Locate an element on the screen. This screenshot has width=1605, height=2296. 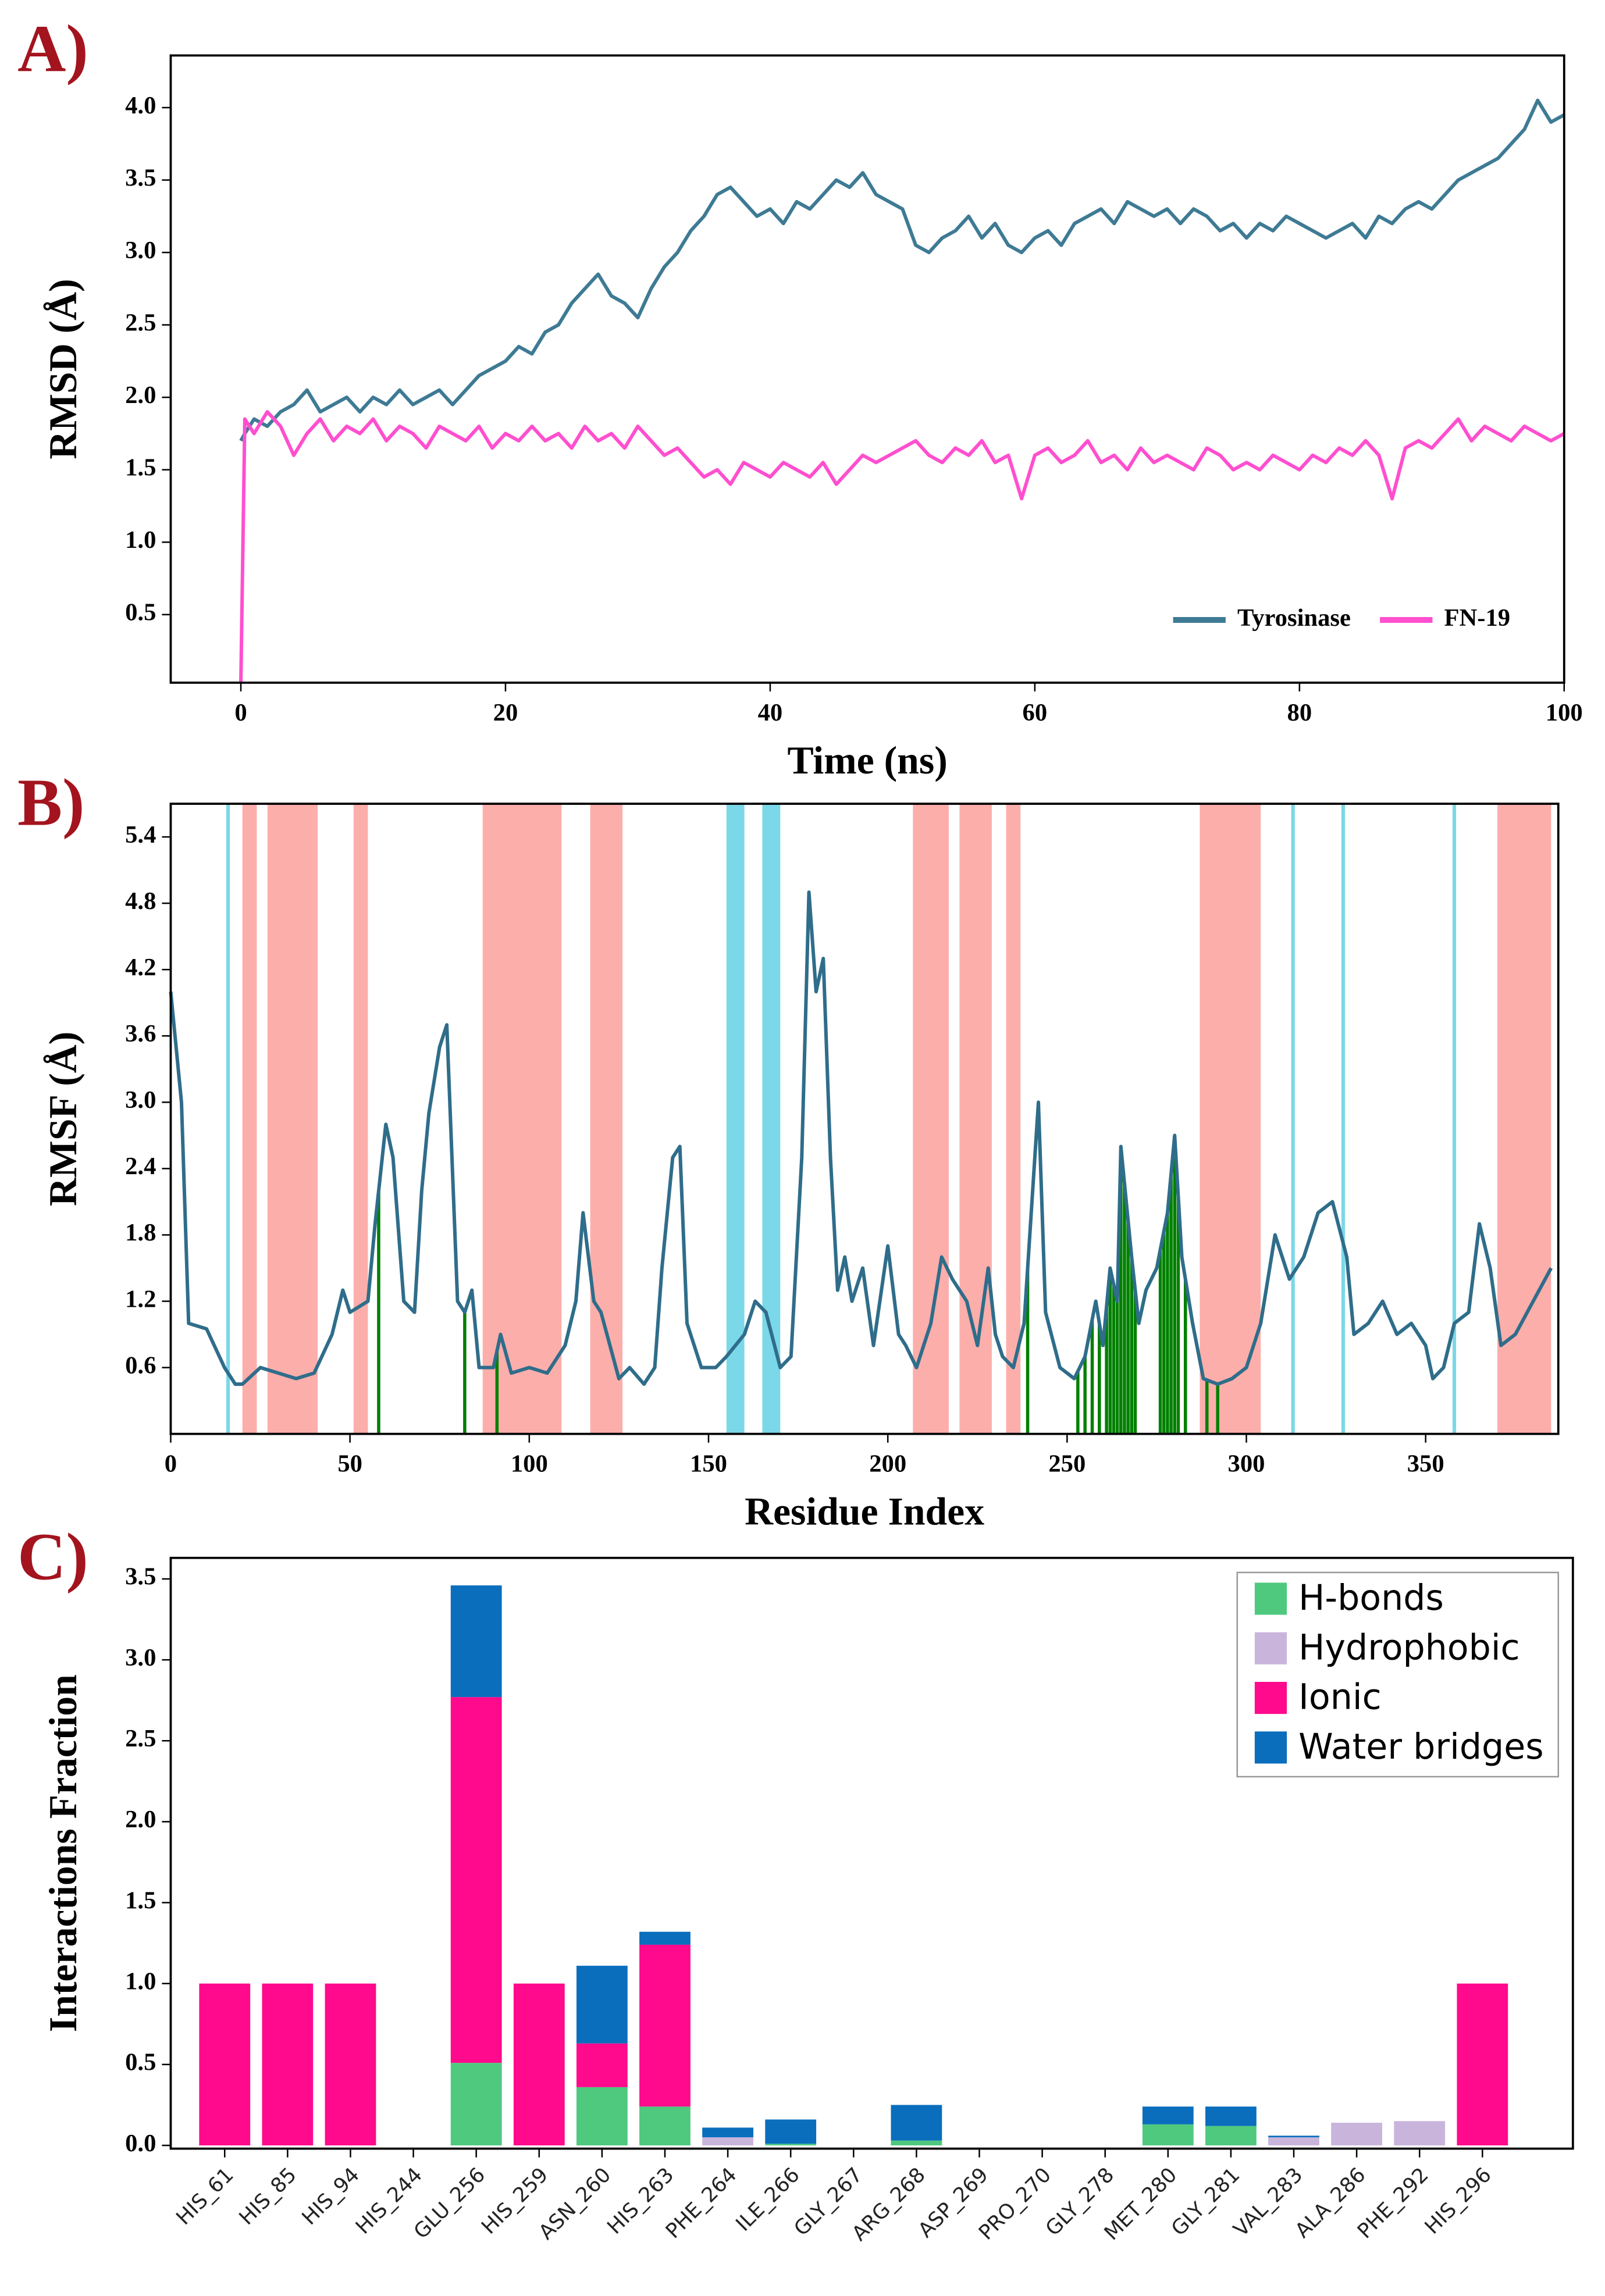
y-tick-label: 5.4 is located at coordinates (140, 834).